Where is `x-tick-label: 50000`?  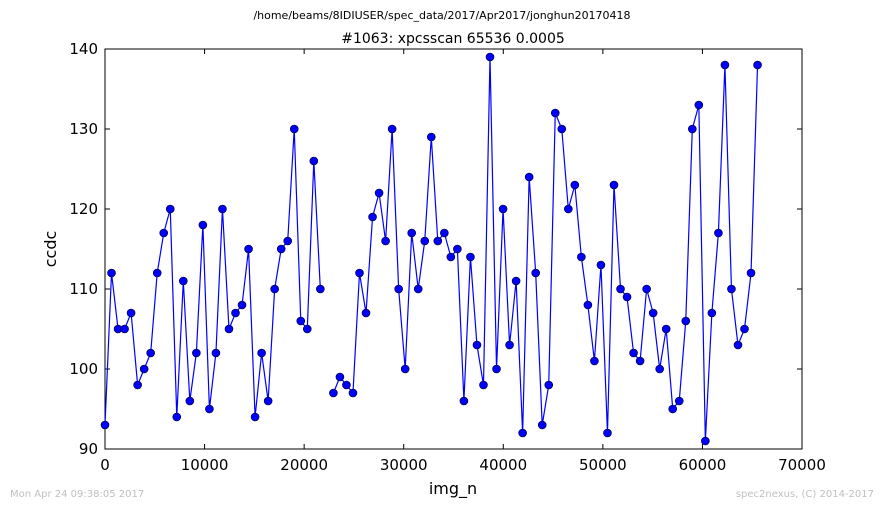 x-tick-label: 50000 is located at coordinates (603, 465).